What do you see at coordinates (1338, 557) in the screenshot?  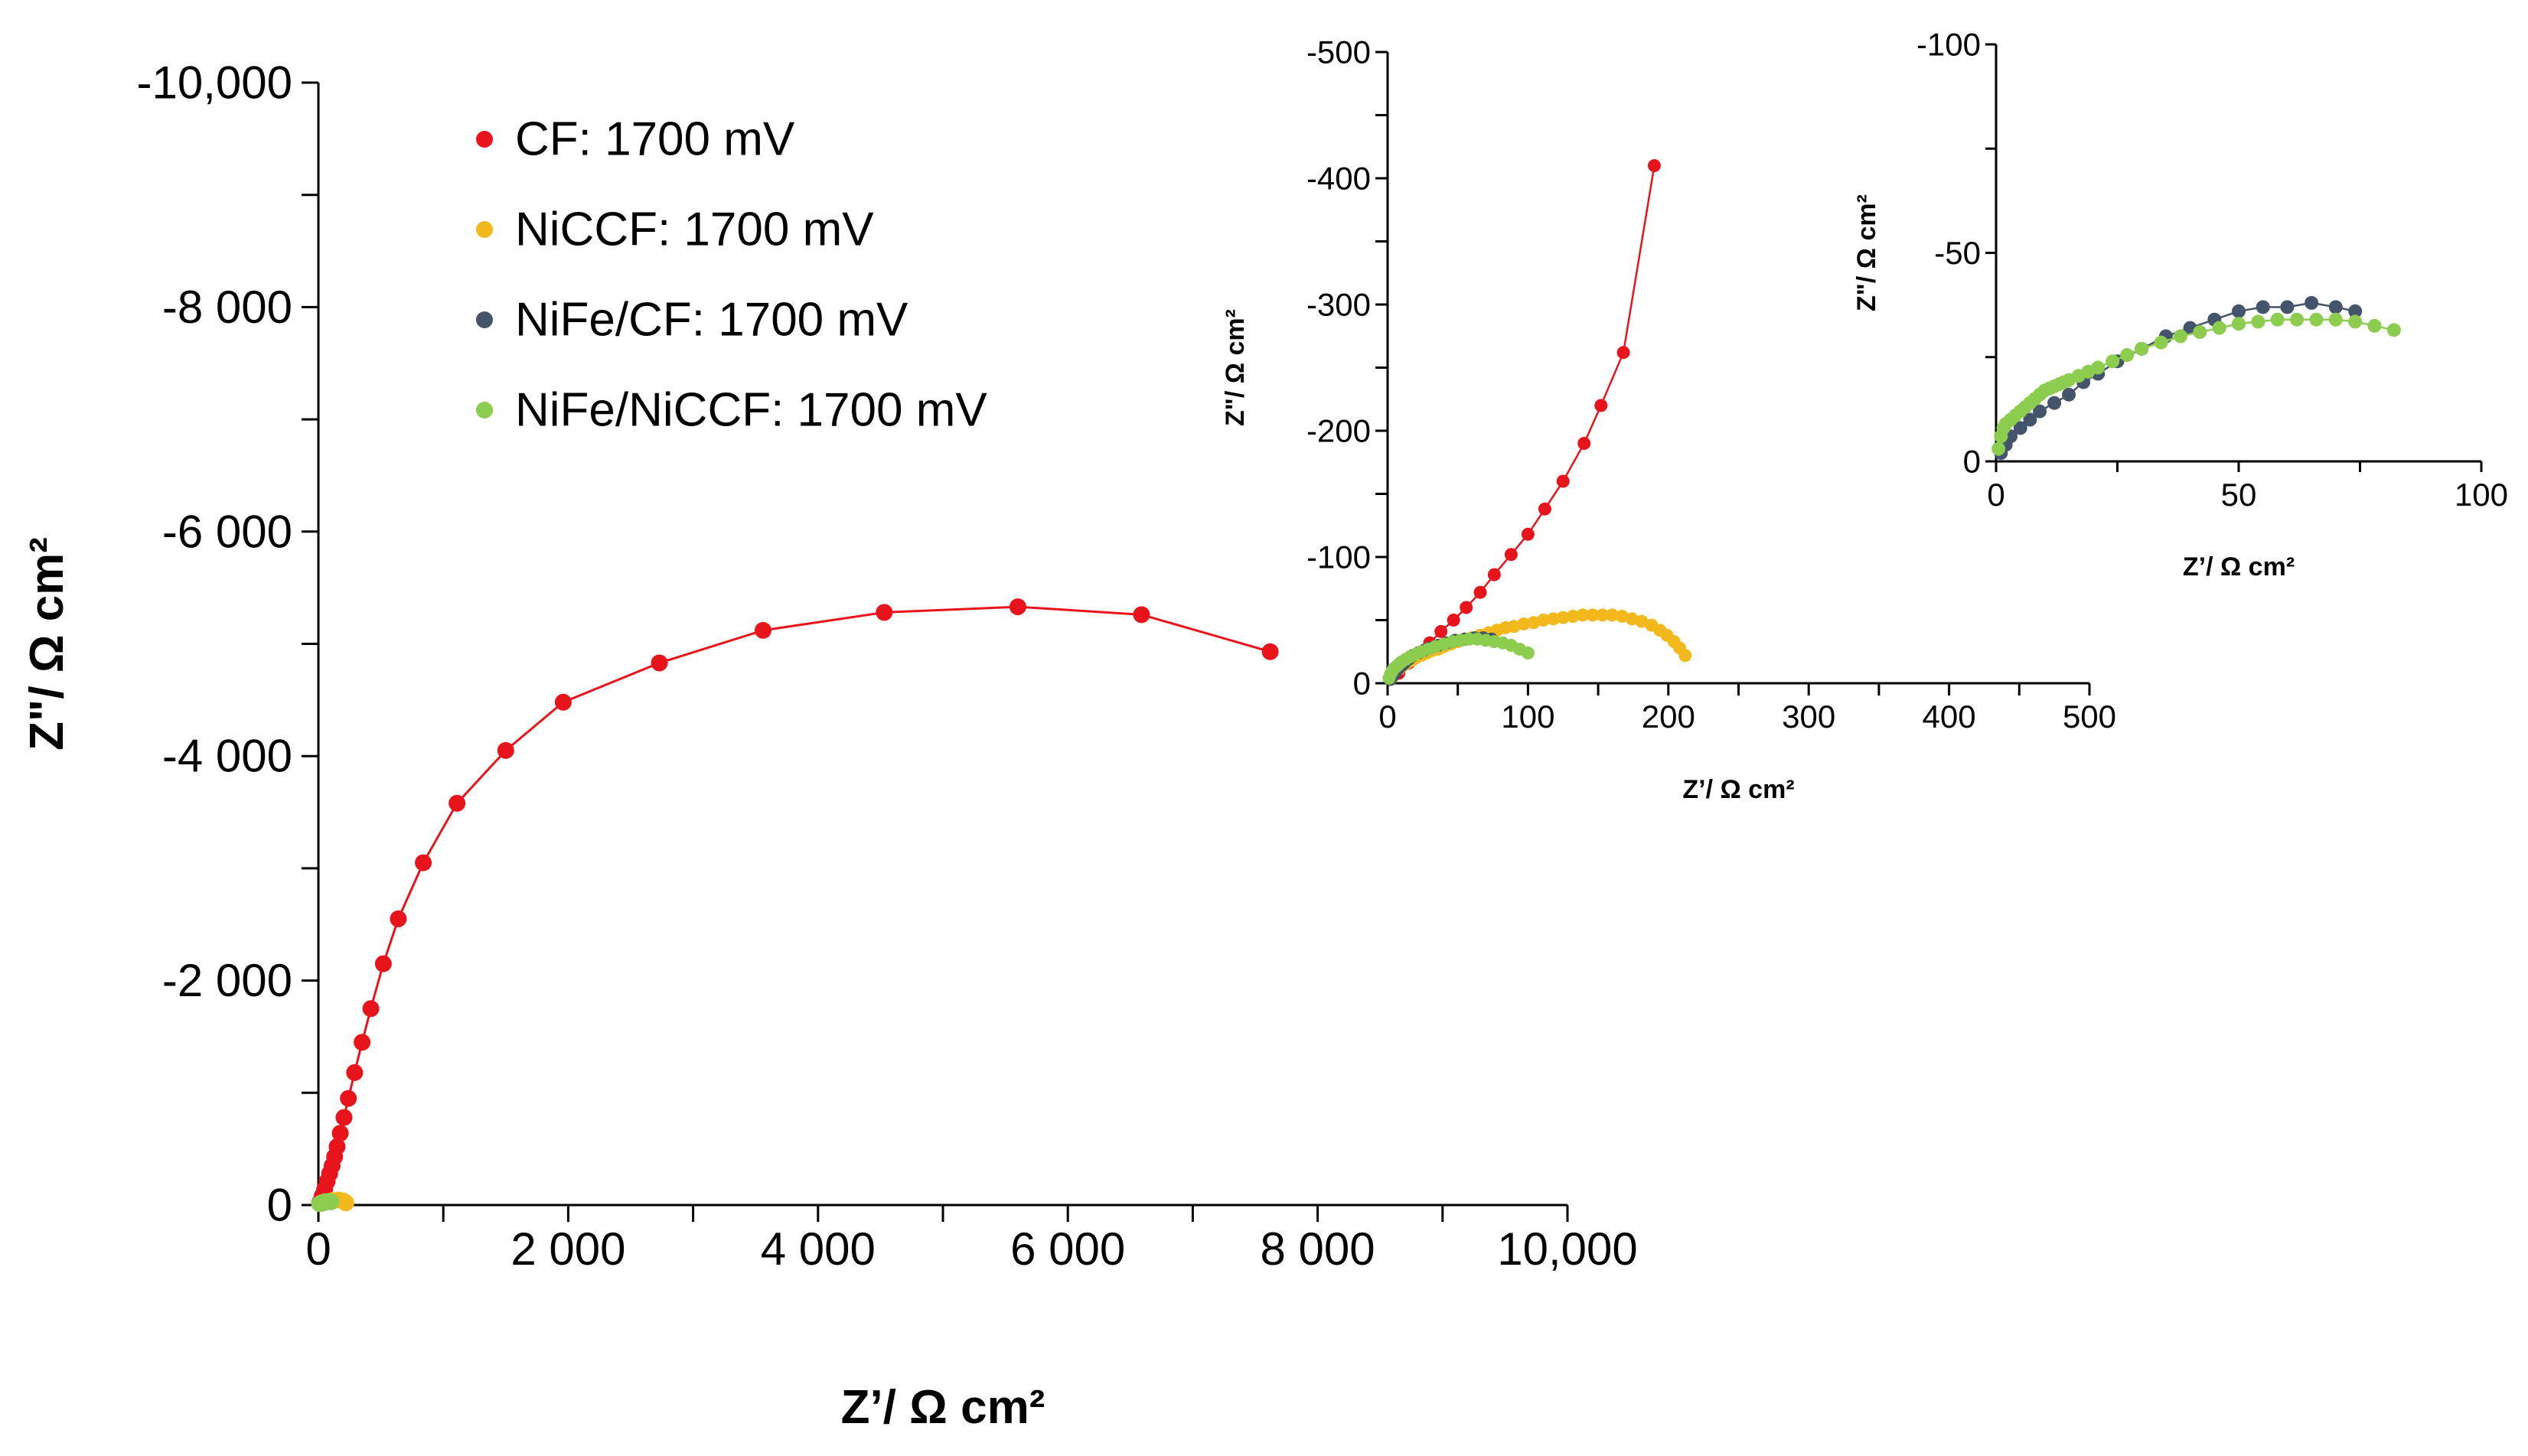 I see `inset1-y-tick-label: -100` at bounding box center [1338, 557].